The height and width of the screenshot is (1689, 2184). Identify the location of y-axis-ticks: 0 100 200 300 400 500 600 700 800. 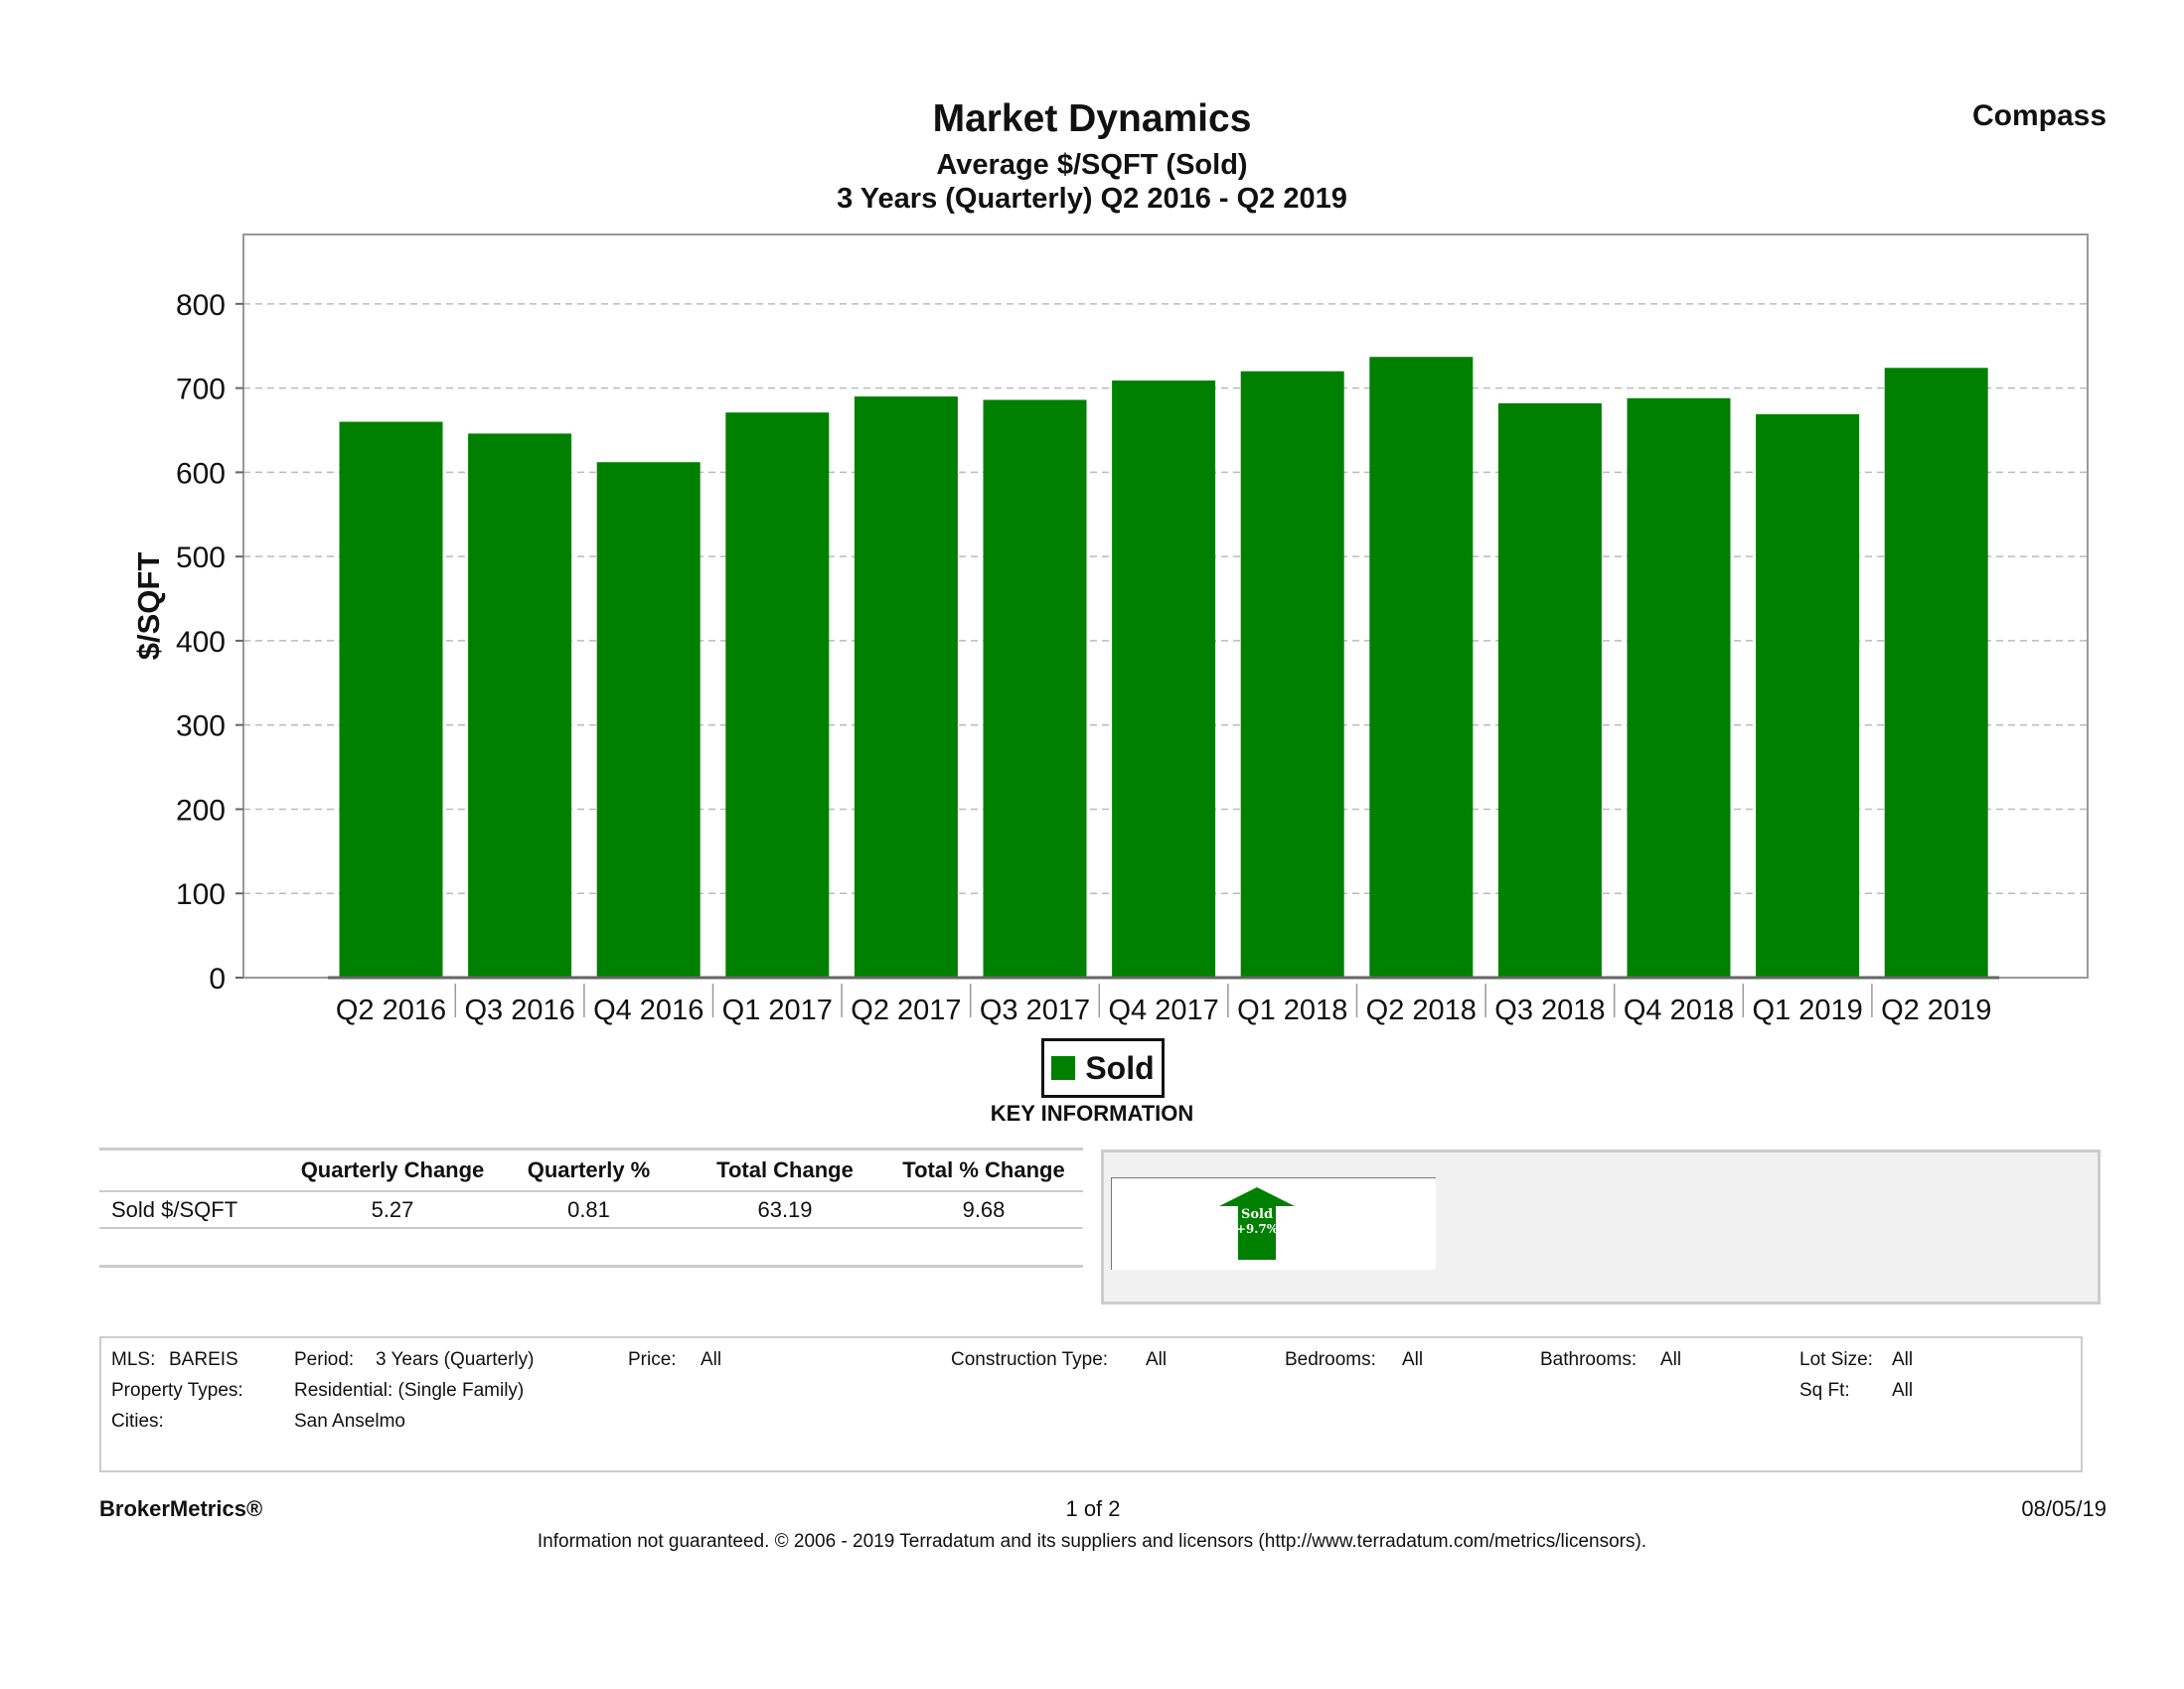
(209, 642).